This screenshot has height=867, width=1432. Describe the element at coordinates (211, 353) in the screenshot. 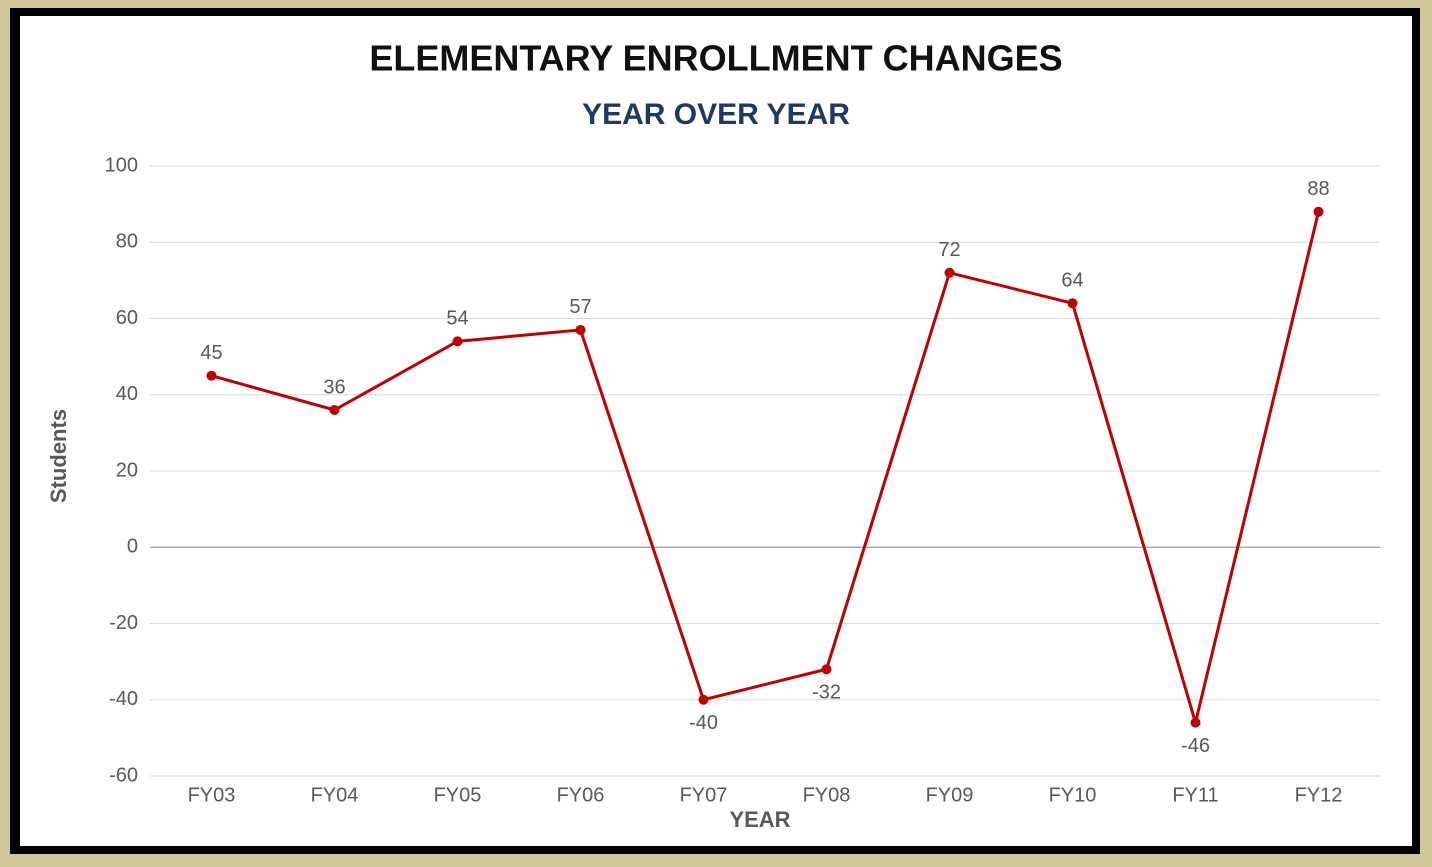

I see `data-label: 45` at that location.